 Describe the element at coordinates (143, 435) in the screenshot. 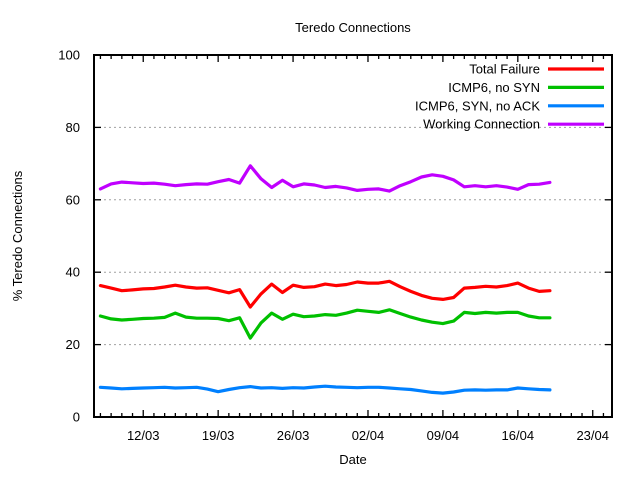

I see `x-tick-label: 12/03` at that location.